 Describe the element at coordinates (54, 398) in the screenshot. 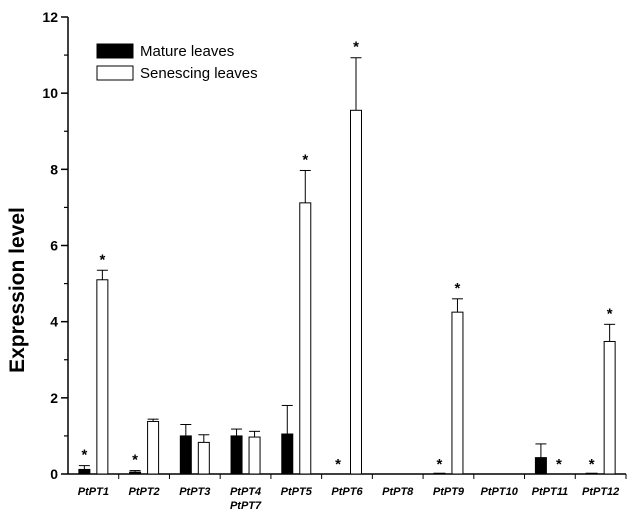

I see `y-tick-label: 2` at that location.